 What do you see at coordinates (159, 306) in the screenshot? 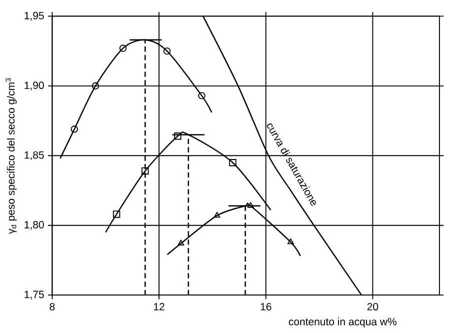
I see `x-tick-label: 12` at bounding box center [159, 306].